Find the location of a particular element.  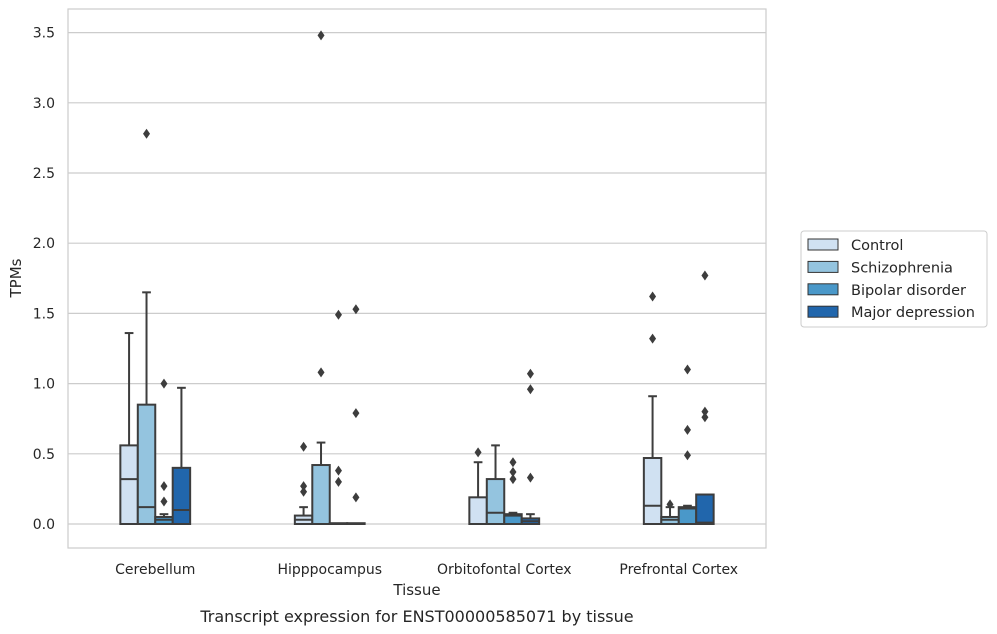

y-tick-label: 1.0 is located at coordinates (44, 385).